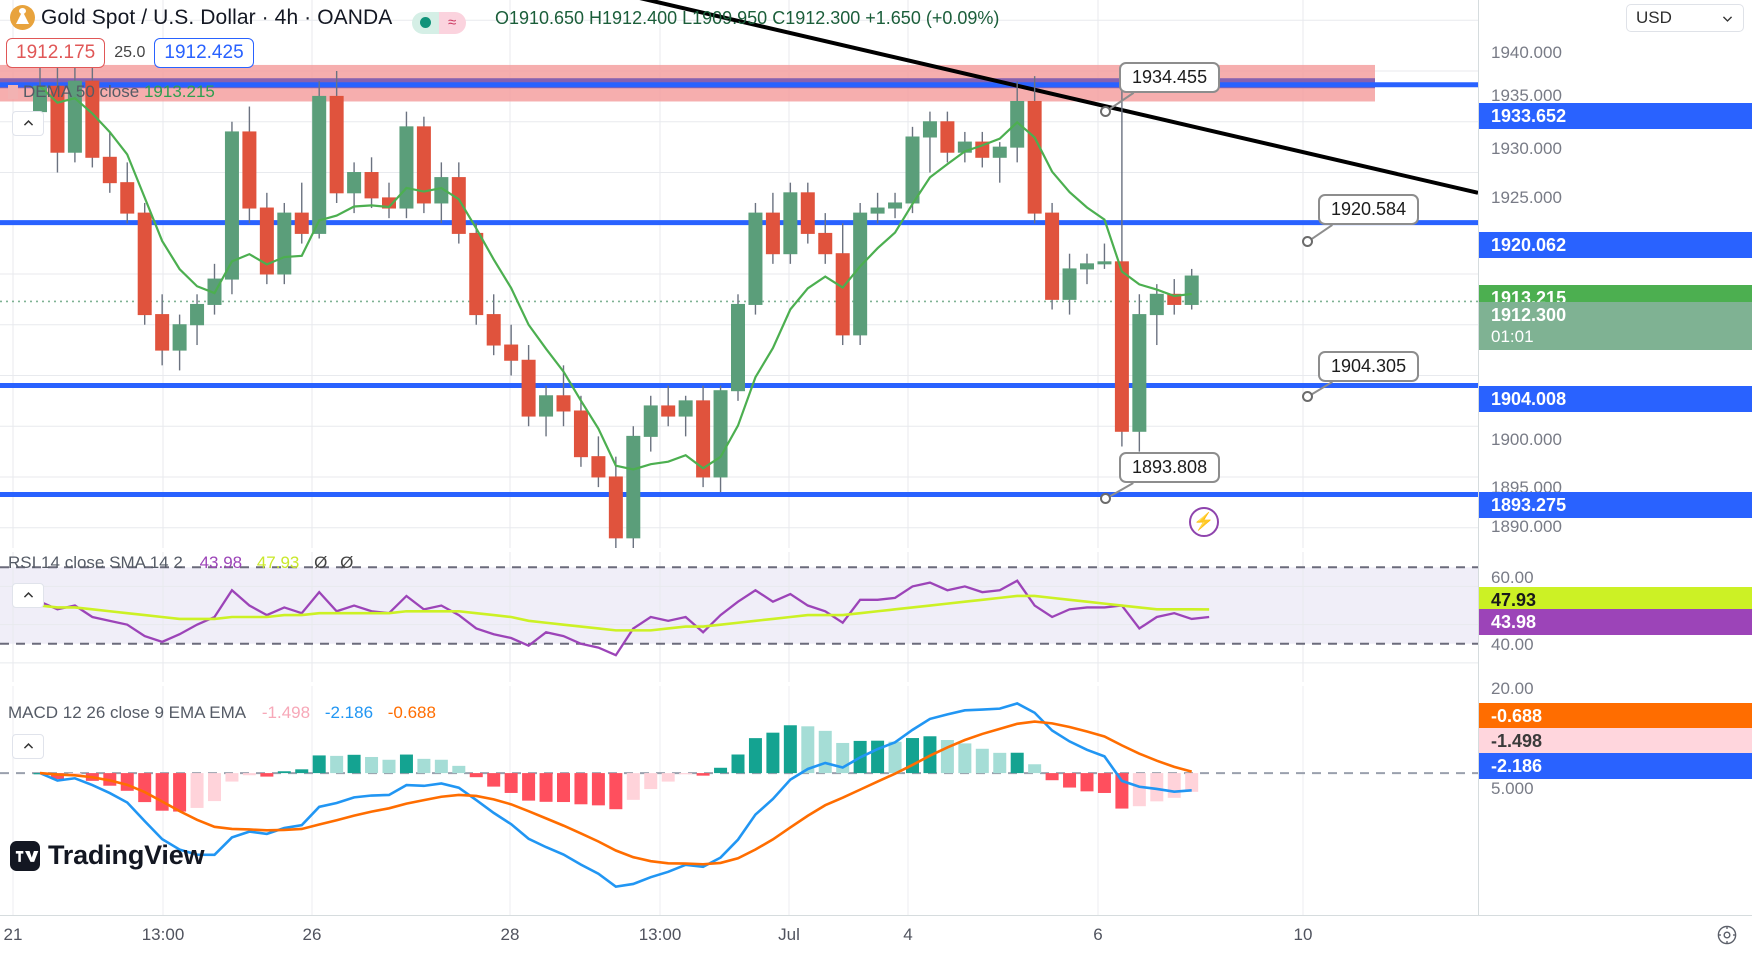  Describe the element at coordinates (1512, 644) in the screenshot. I see `axis-tick-label: 40.00` at that location.